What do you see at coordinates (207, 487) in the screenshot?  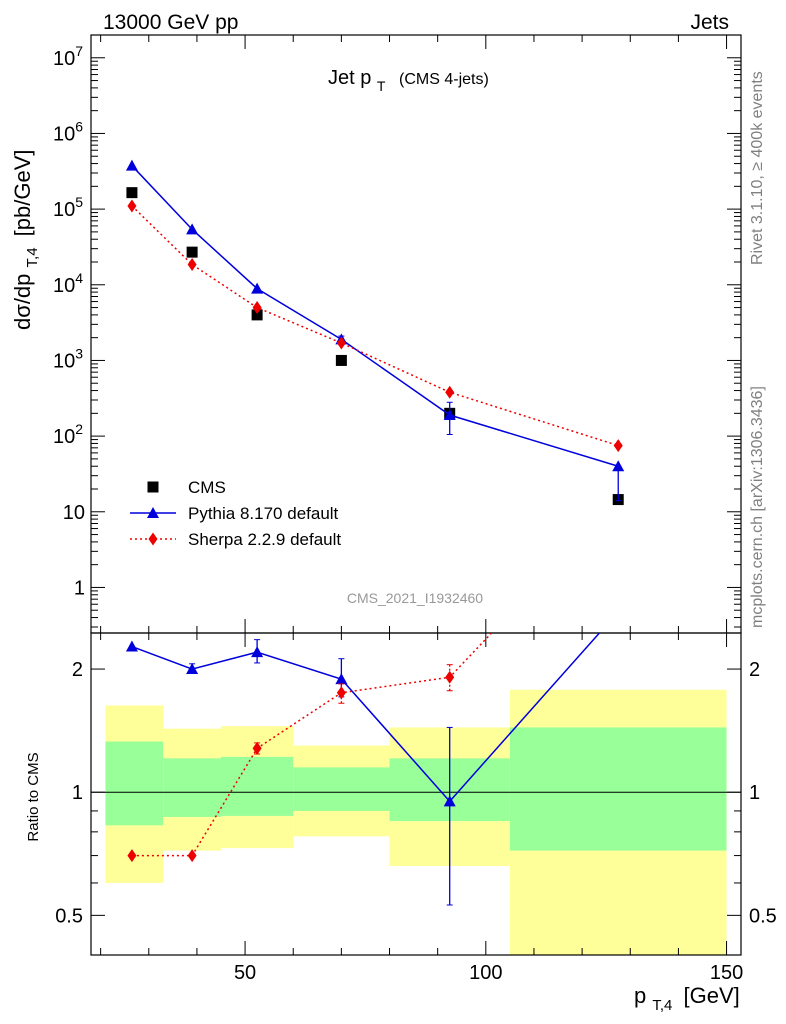 I see `legend-label-cms: CMS` at bounding box center [207, 487].